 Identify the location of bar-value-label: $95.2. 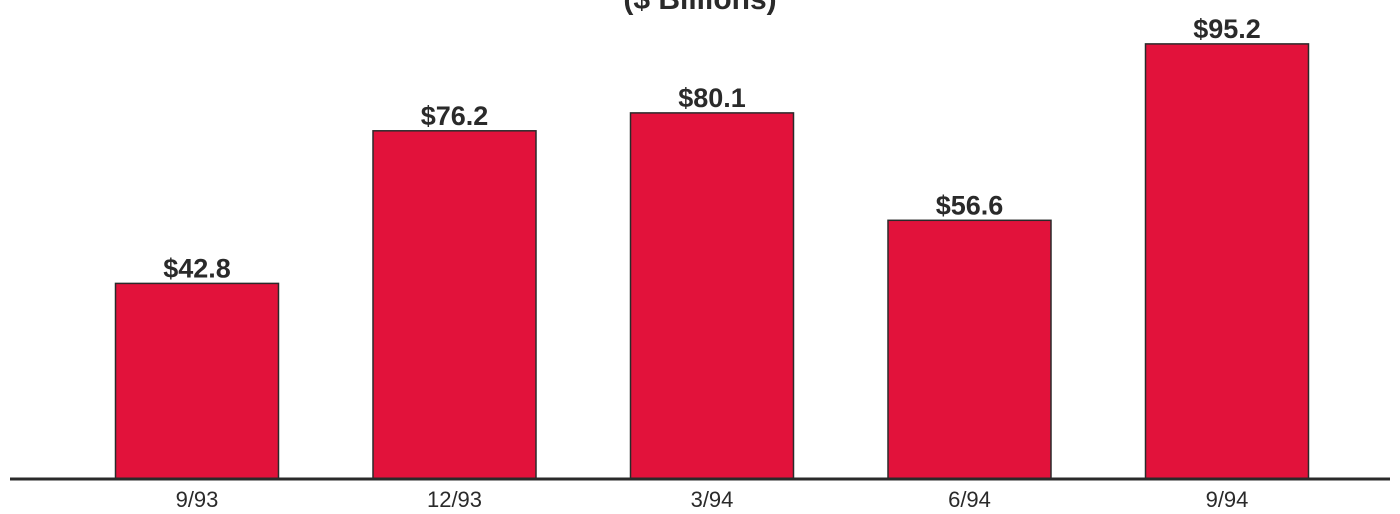
(1227, 29).